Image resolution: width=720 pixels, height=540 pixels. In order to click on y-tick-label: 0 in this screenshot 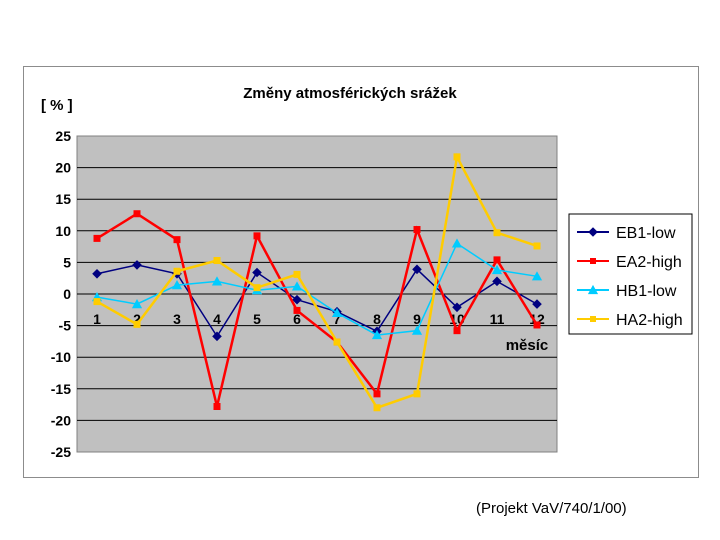, I will do `click(67, 294)`.